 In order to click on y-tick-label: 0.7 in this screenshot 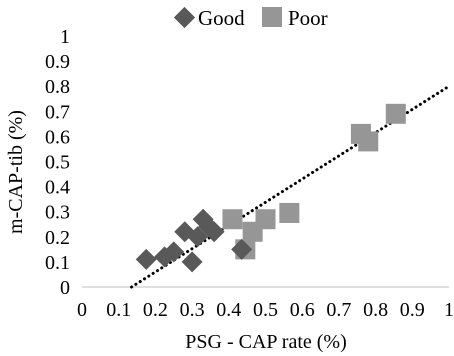, I will do `click(57, 112)`.